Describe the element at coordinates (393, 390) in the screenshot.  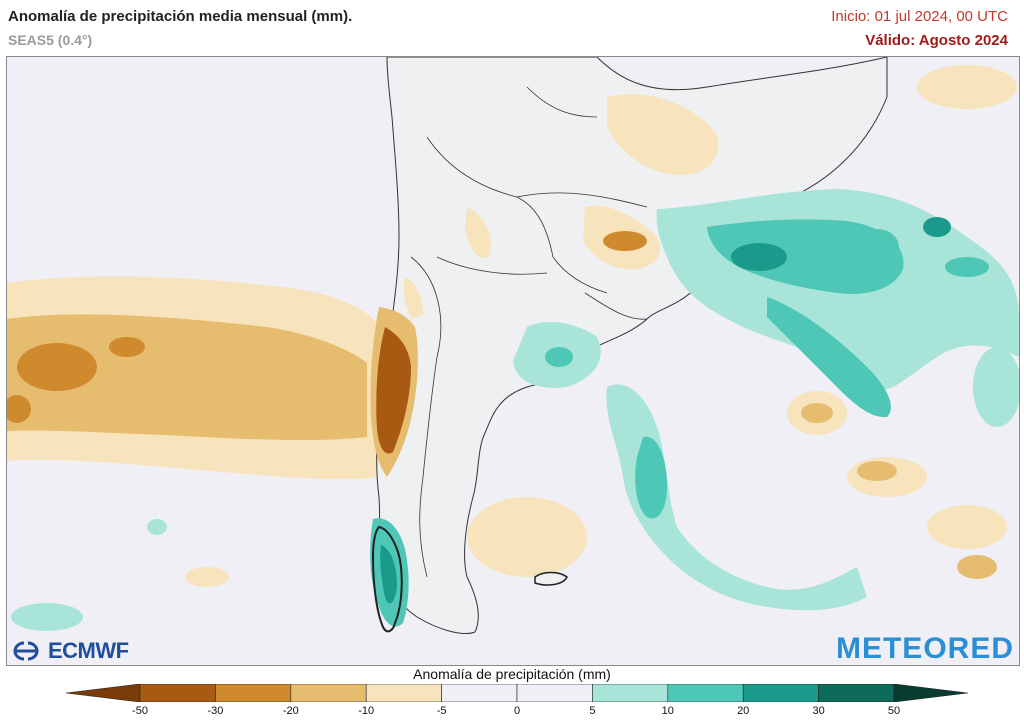
I see `chile-dry-core` at that location.